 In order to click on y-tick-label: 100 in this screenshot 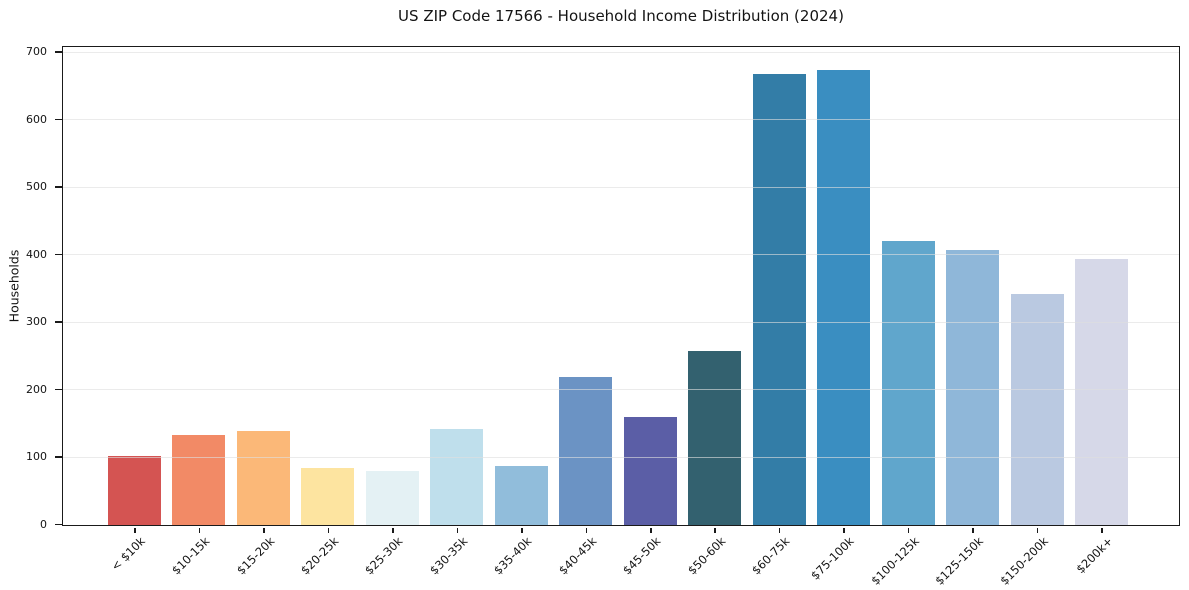, I will do `click(36, 457)`.